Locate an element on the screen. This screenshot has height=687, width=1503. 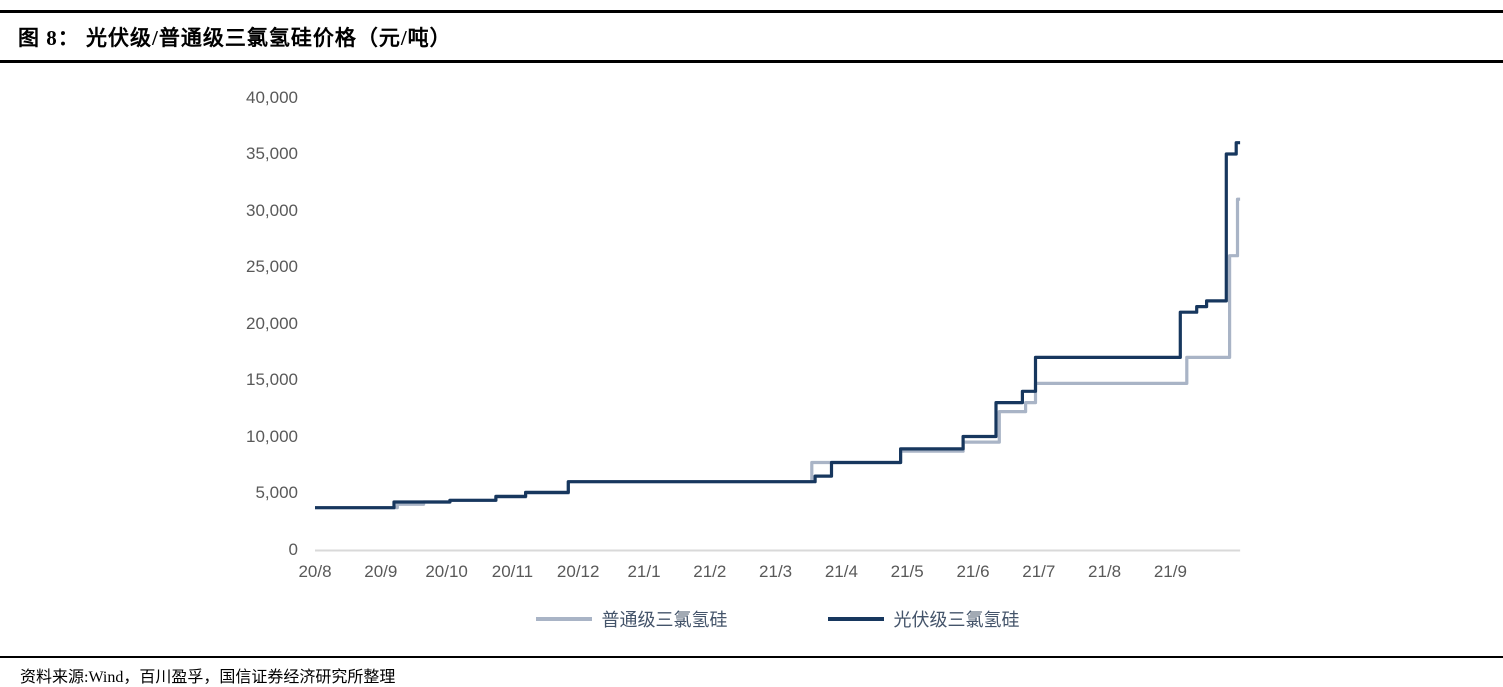
x-tick-label: 21/9 is located at coordinates (1170, 571).